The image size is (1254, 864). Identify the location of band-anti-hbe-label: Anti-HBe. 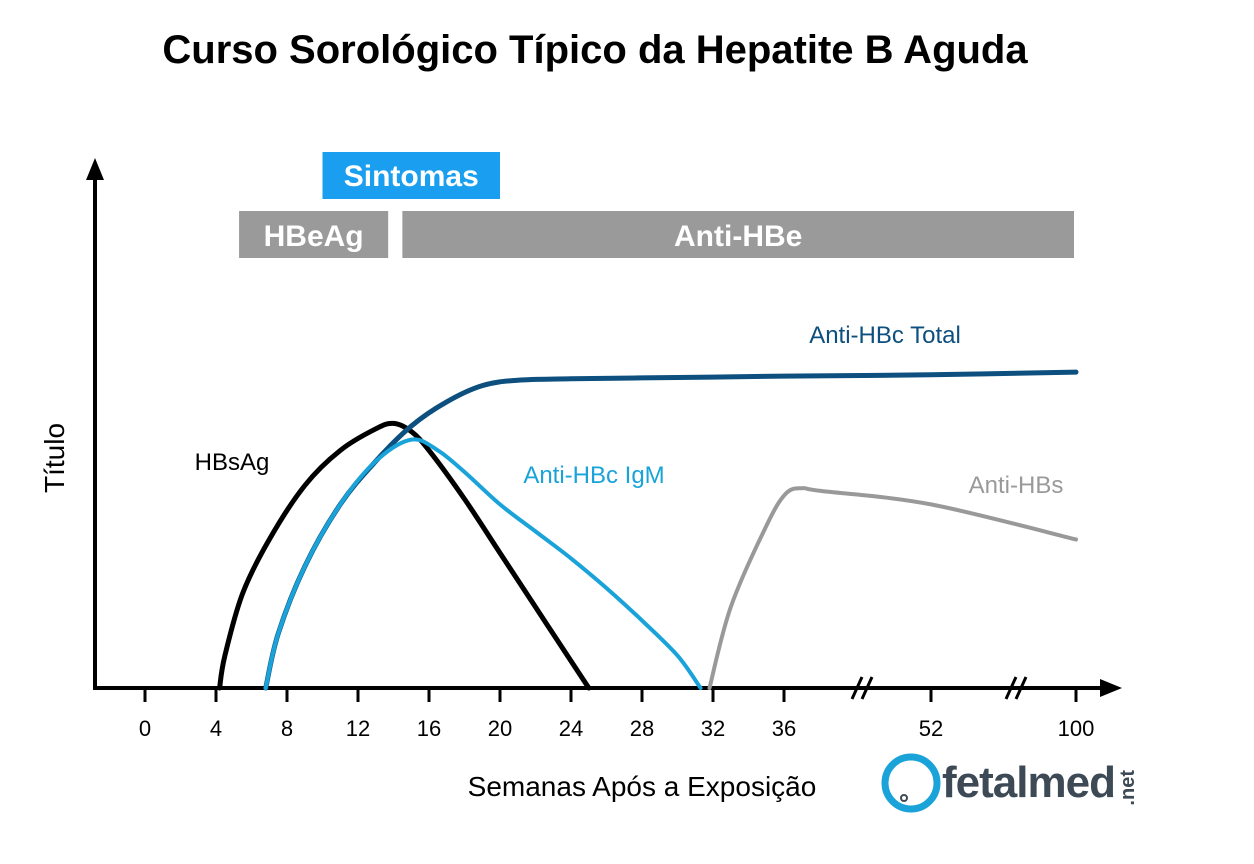
(738, 236).